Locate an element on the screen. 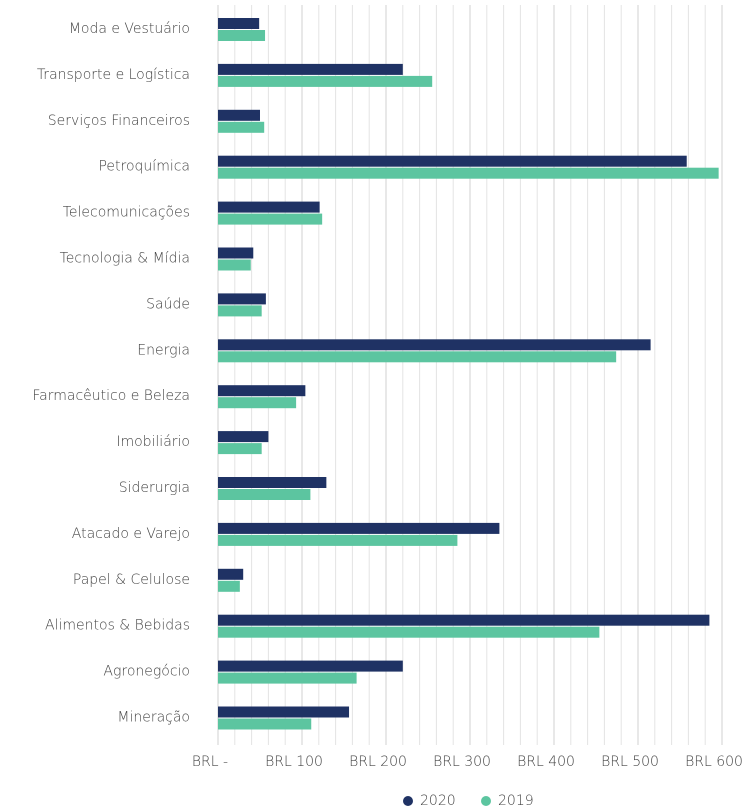  category-label: Petroquímica is located at coordinates (144, 167).